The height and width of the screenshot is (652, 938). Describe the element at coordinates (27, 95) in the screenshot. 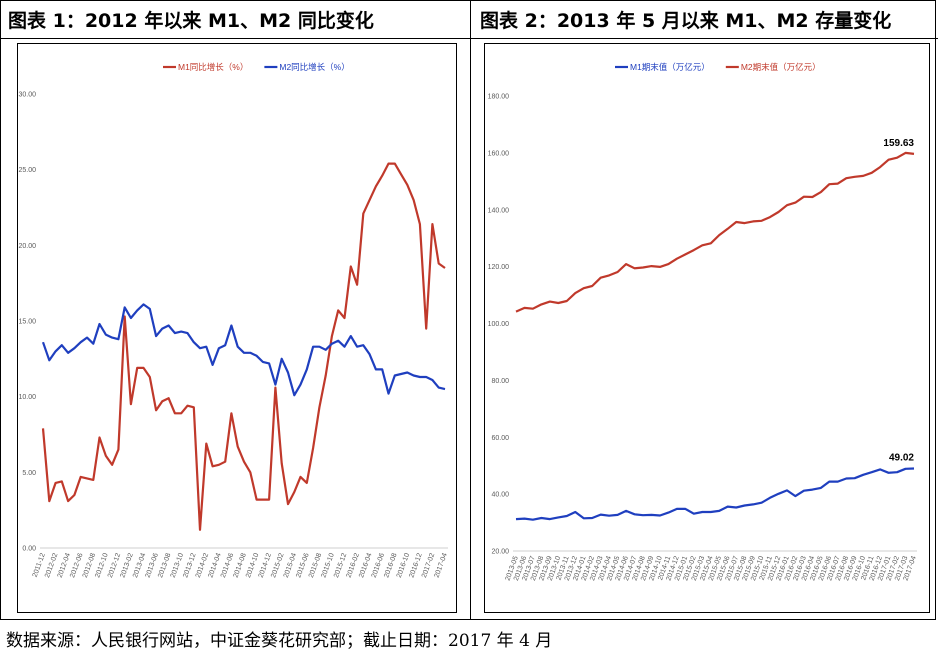

I see `y-tick-label: 30.00` at that location.